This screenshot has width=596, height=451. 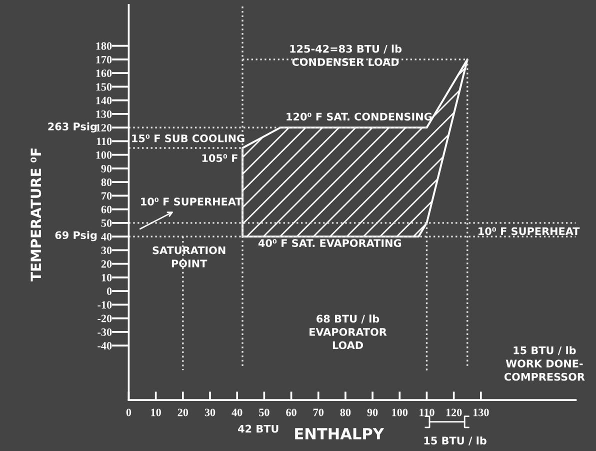 What do you see at coordinates (104, 60) in the screenshot?
I see `y-tick-label: 170` at bounding box center [104, 60].